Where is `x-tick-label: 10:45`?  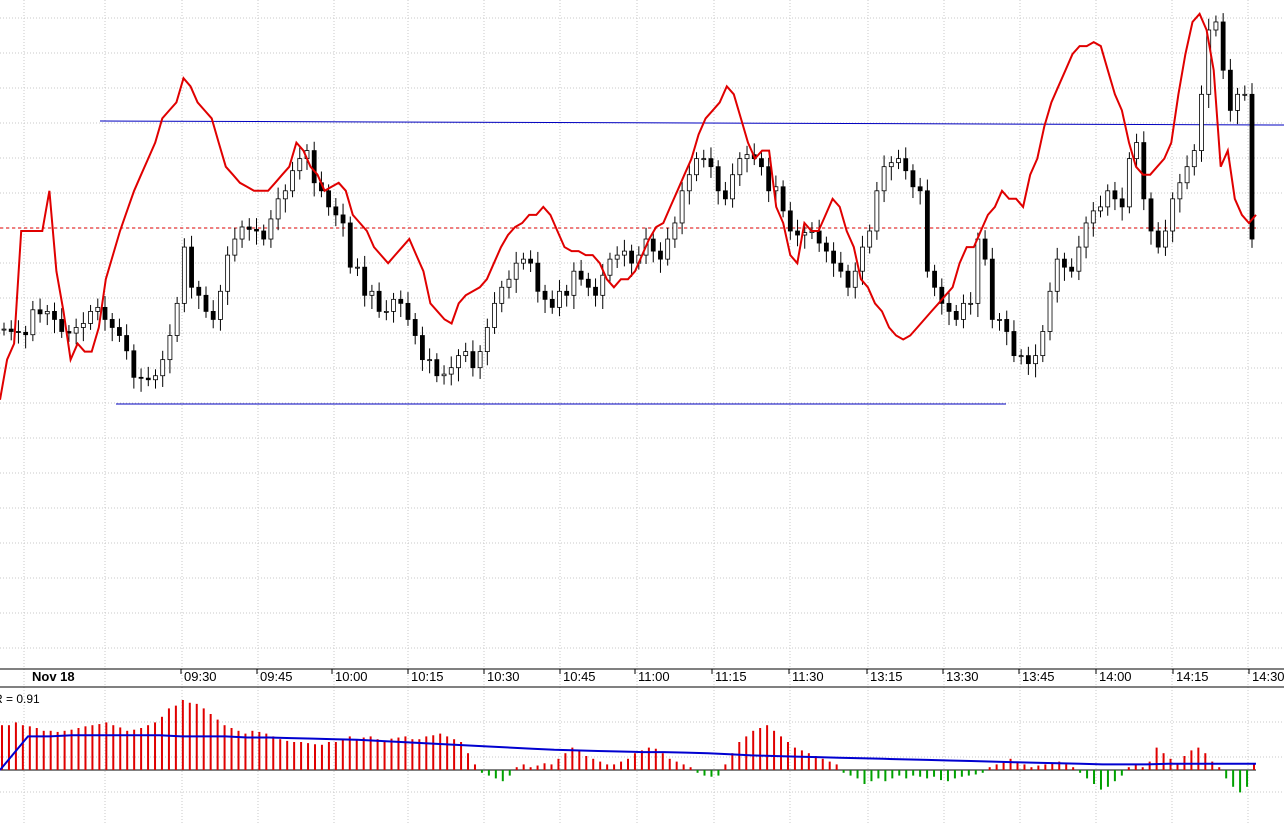 x-tick-label: 10:45 is located at coordinates (579, 676).